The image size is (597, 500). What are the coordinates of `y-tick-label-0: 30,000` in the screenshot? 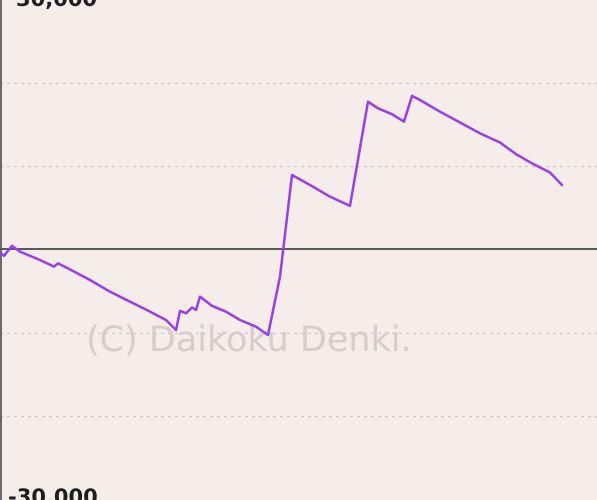 It's located at (56, 5).